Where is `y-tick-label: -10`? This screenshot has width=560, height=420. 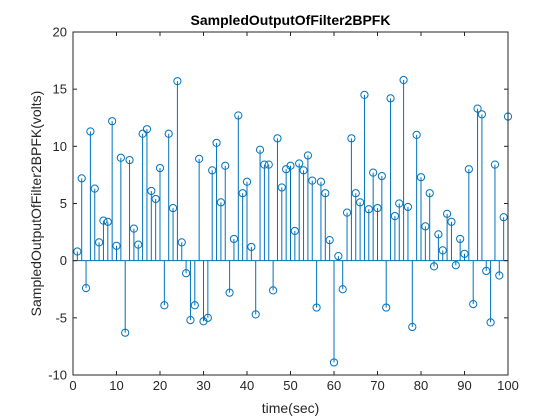
y-tick-label: -10 is located at coordinates (57, 375).